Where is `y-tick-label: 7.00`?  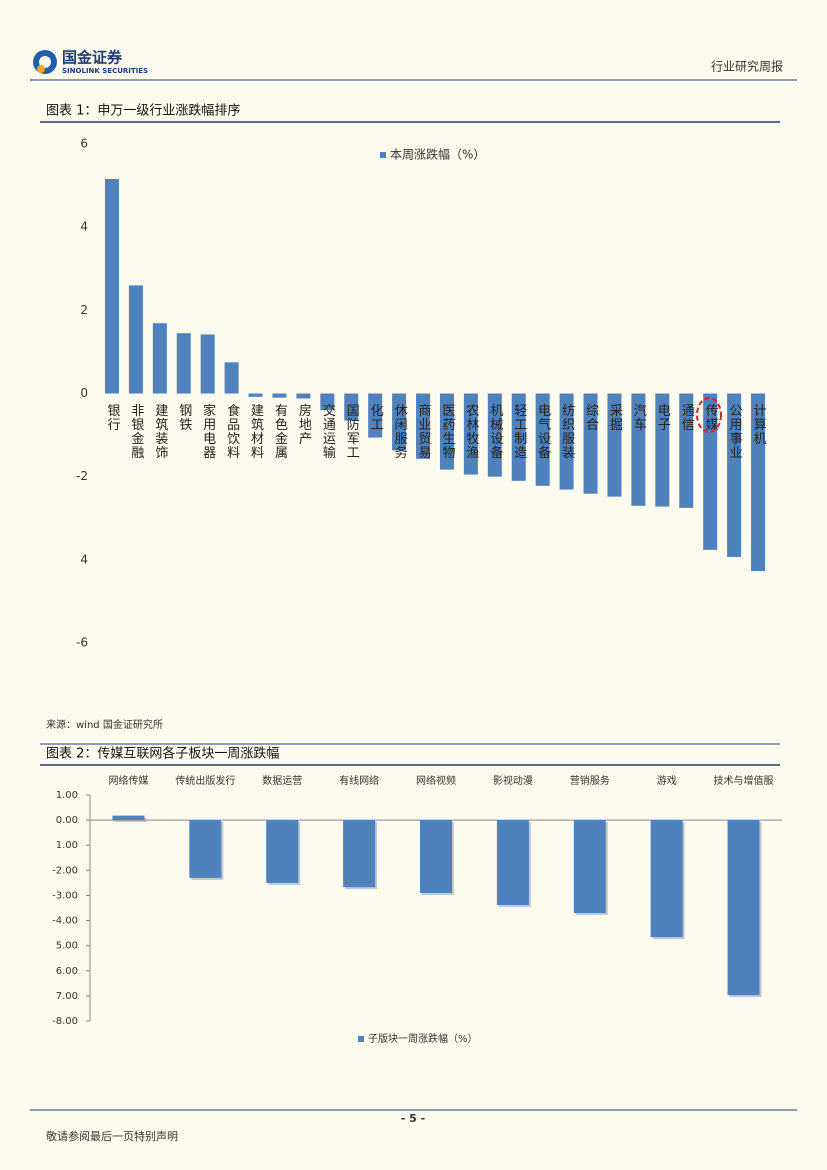
y-tick-label: 7.00 is located at coordinates (67, 996).